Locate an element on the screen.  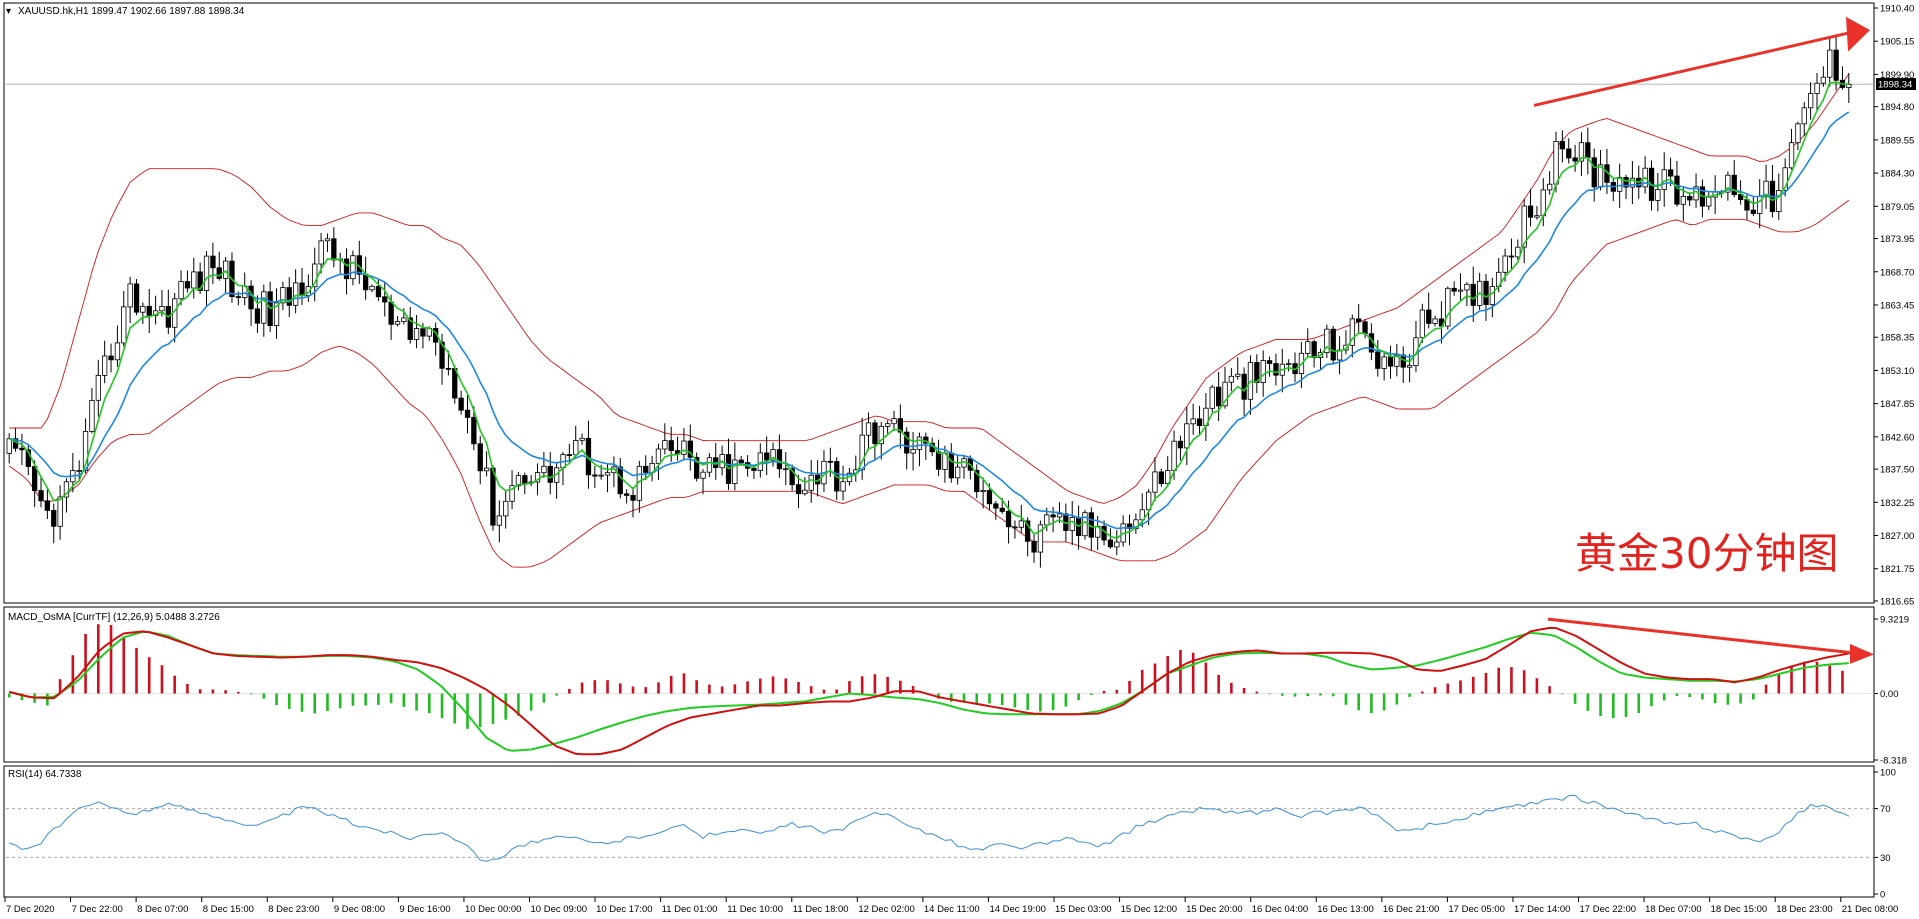
time-axis-label: 9 Dec 08:00 is located at coordinates (359, 909).